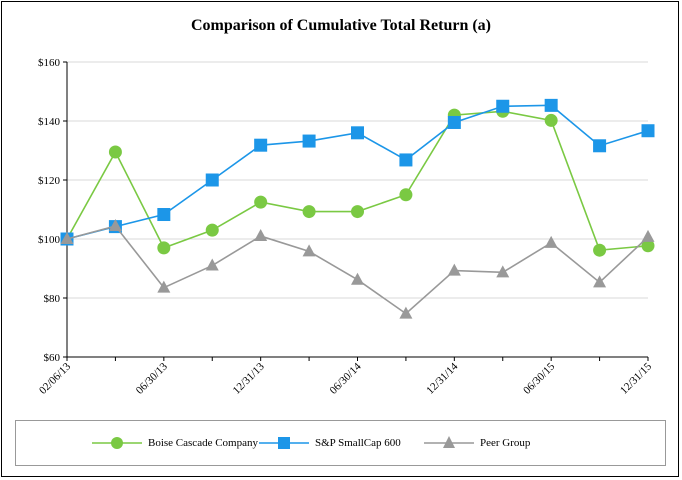 Image resolution: width=682 pixels, height=480 pixels. I want to click on x-tick-label: 06/30/13, so click(152, 378).